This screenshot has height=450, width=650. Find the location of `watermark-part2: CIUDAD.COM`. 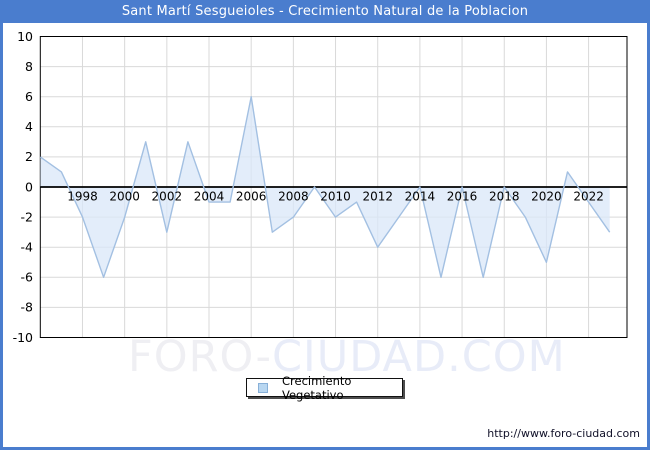

watermark-part2: CIUDAD.COM is located at coordinates (419, 357).